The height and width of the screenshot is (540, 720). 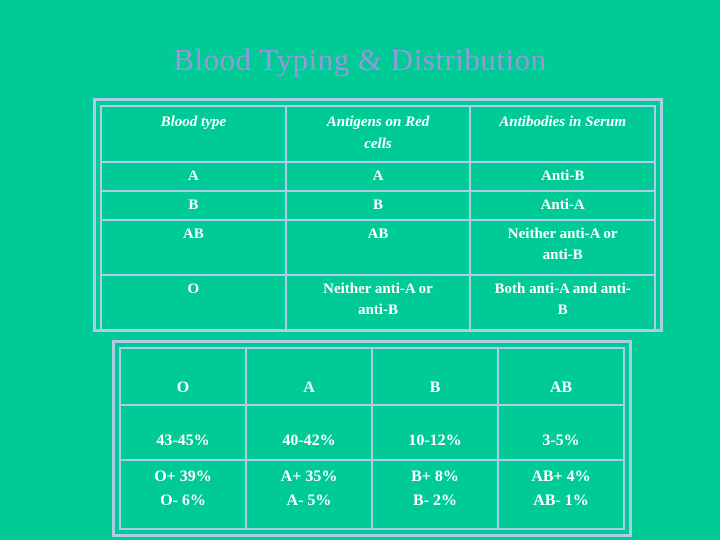 What do you see at coordinates (183, 494) in the screenshot?
I see `distribution-cell: O+ 39% O- 6%` at bounding box center [183, 494].